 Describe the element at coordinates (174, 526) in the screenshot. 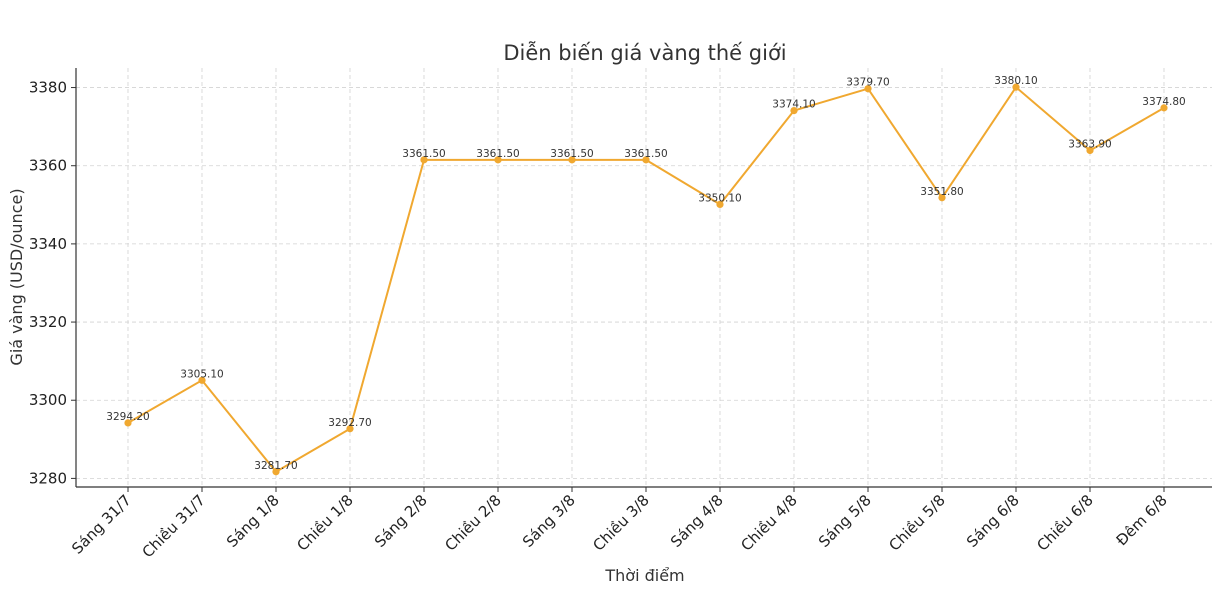

I see `x-tick-label: Chiều 31/7` at that location.